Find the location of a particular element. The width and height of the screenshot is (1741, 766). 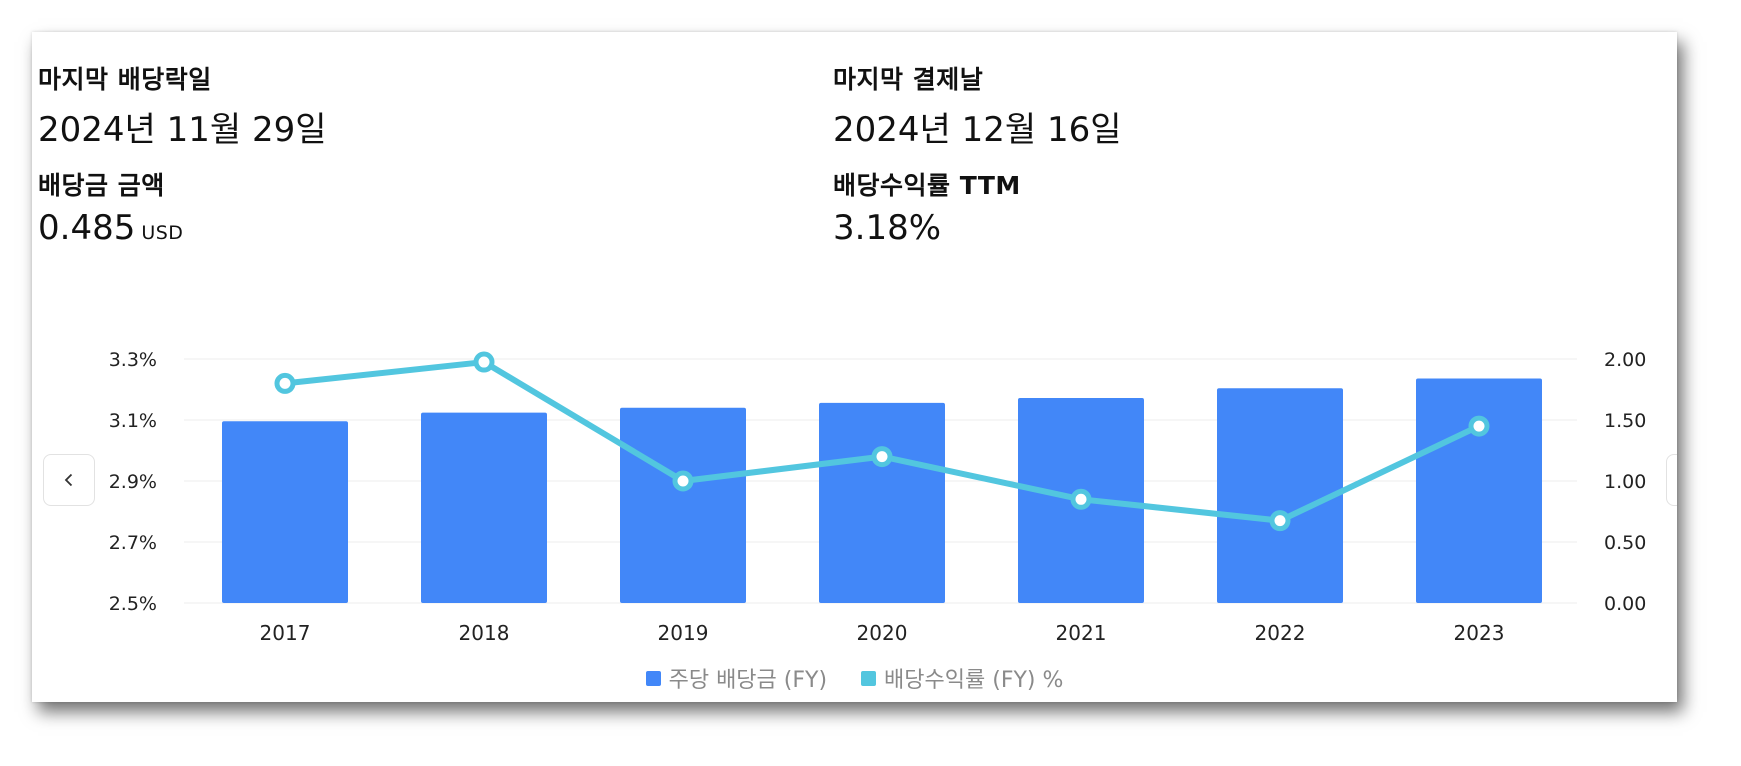

next-button is located at coordinates (1671, 480).